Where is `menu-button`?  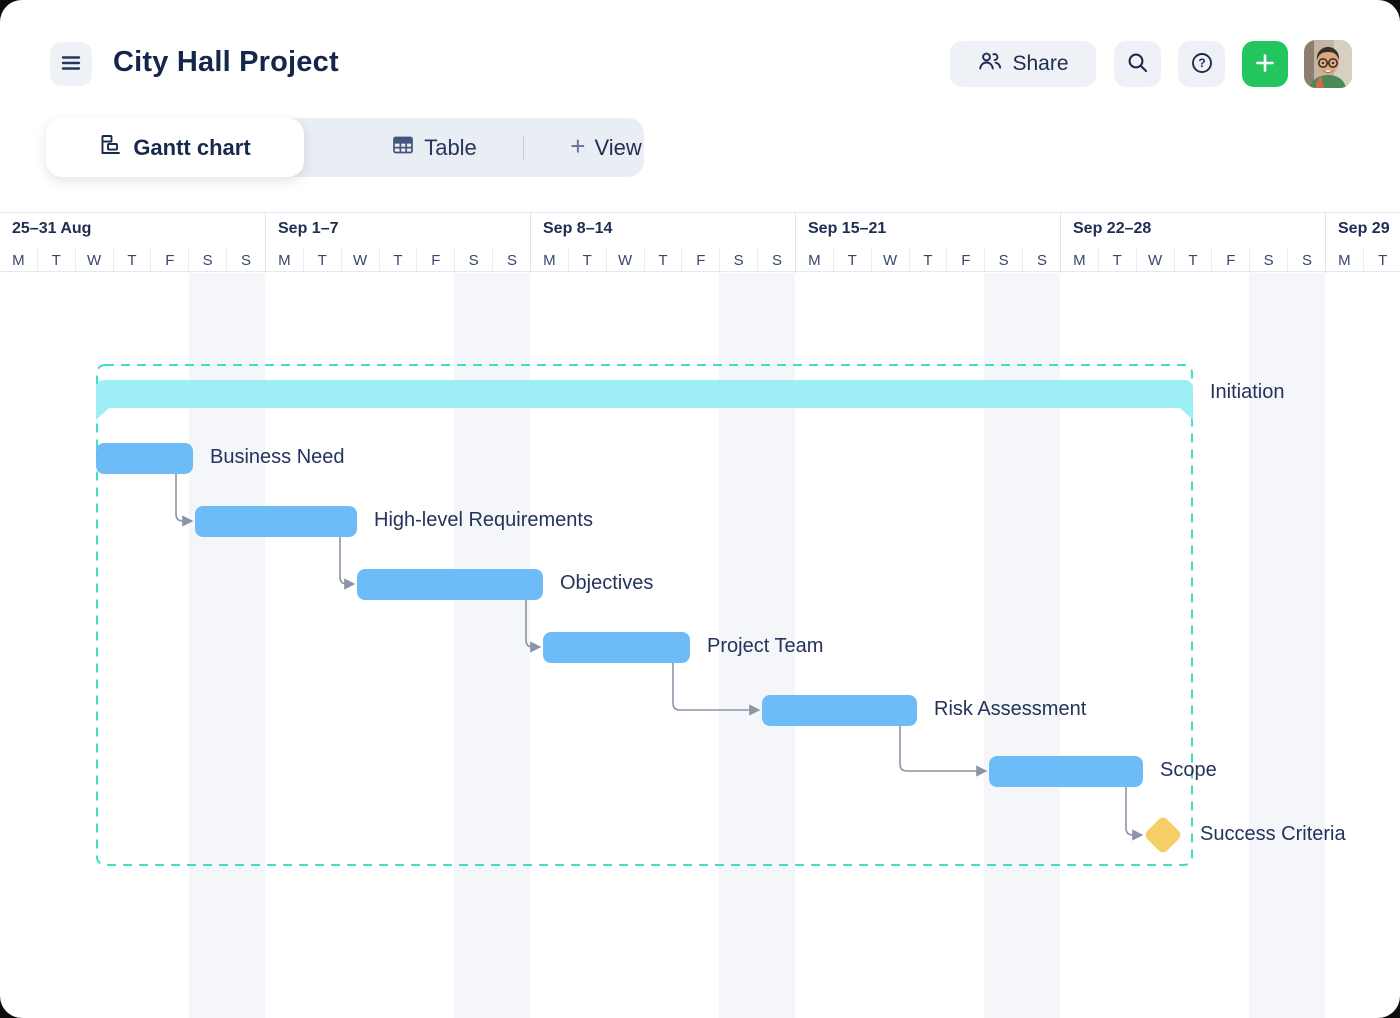 menu-button is located at coordinates (71, 64).